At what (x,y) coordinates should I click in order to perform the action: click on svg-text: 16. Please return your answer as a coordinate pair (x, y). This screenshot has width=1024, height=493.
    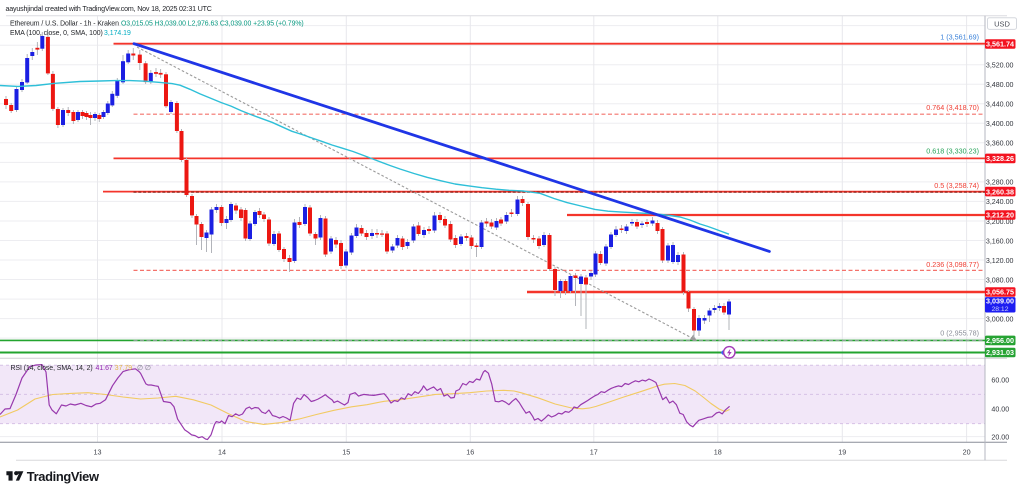
    Looking at the image, I should click on (470, 452).